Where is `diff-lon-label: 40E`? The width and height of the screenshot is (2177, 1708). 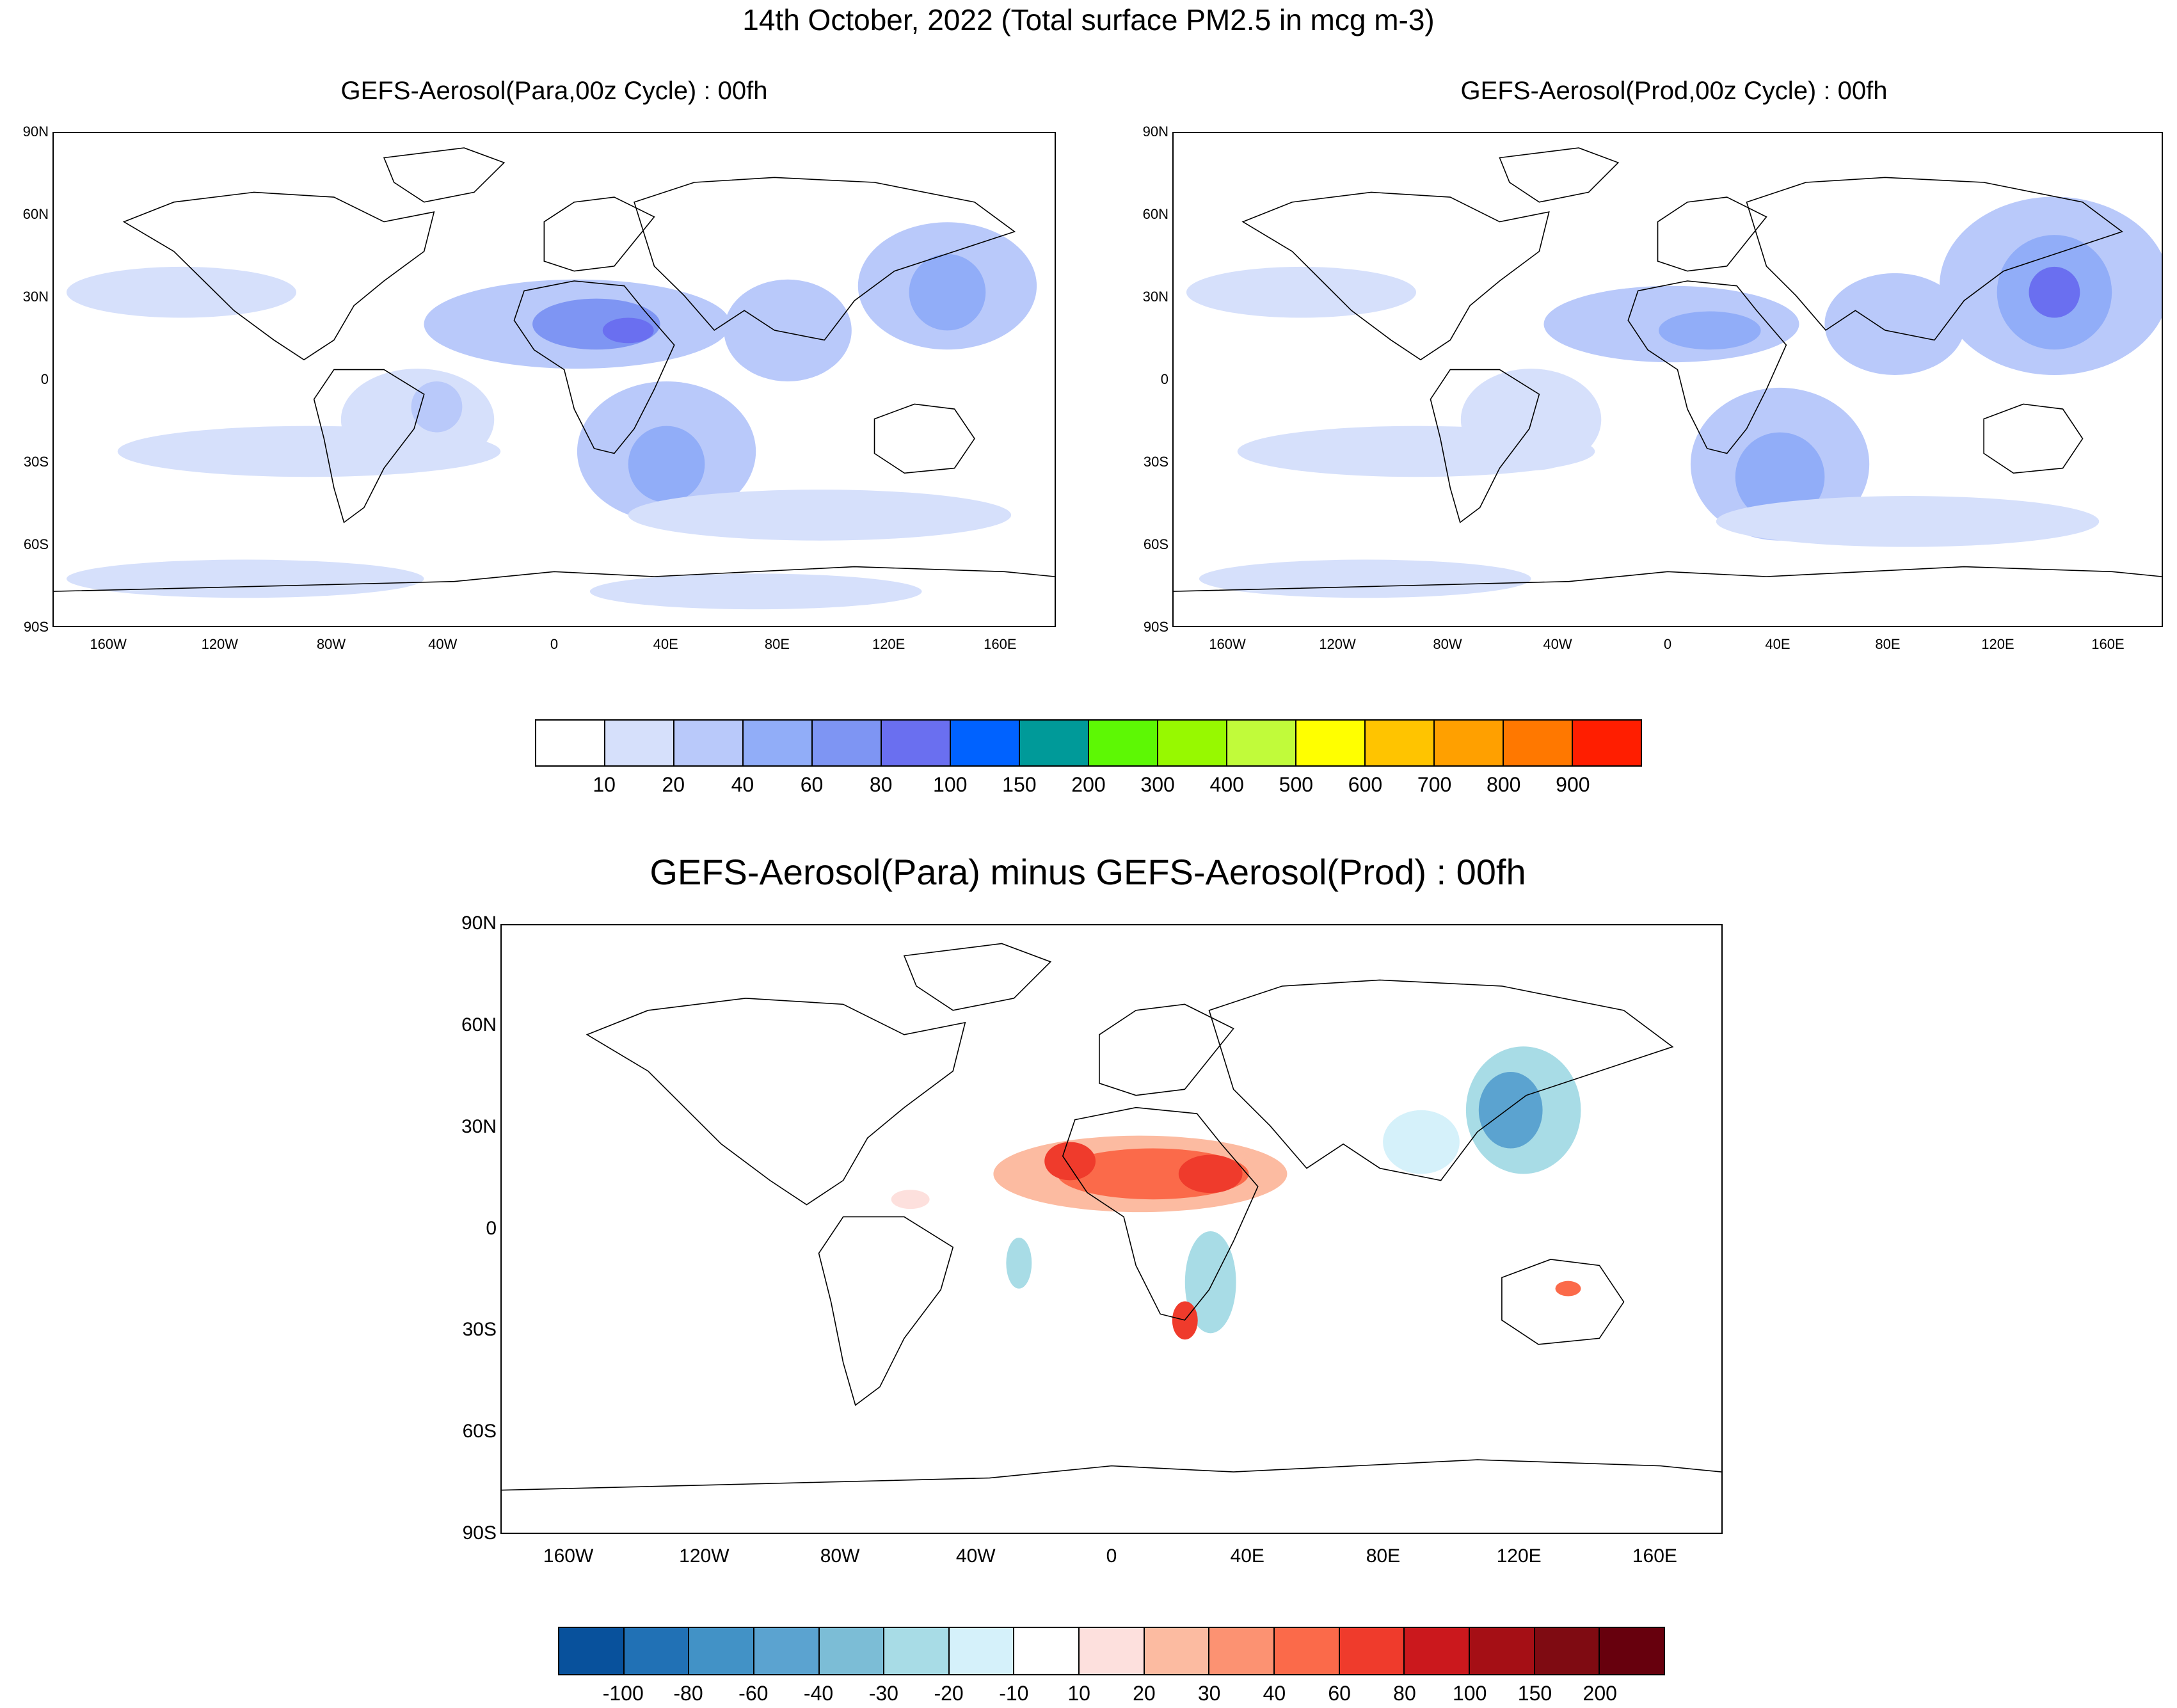
diff-lon-label: 40E is located at coordinates (1247, 1556).